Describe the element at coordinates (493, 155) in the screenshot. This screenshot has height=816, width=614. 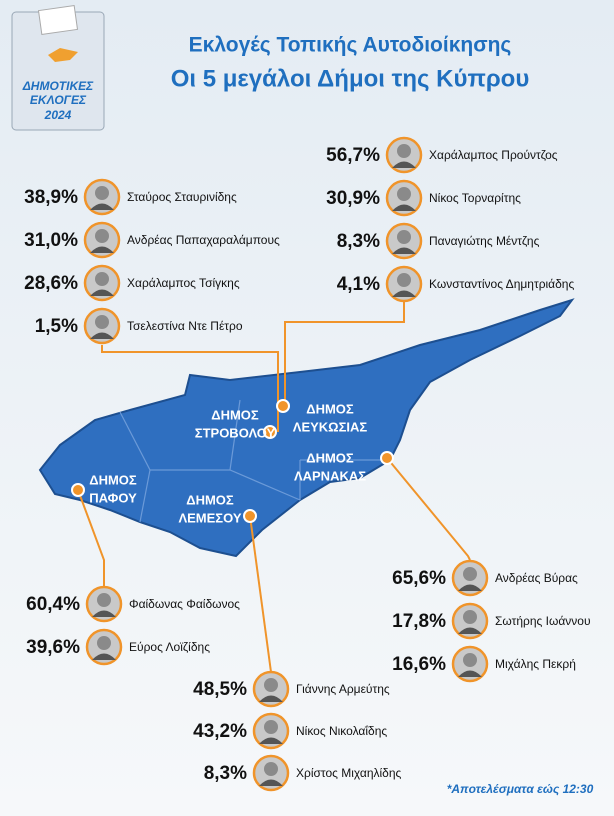
I see `candidate-name: Χαράλαμπος Προύντζος` at that location.